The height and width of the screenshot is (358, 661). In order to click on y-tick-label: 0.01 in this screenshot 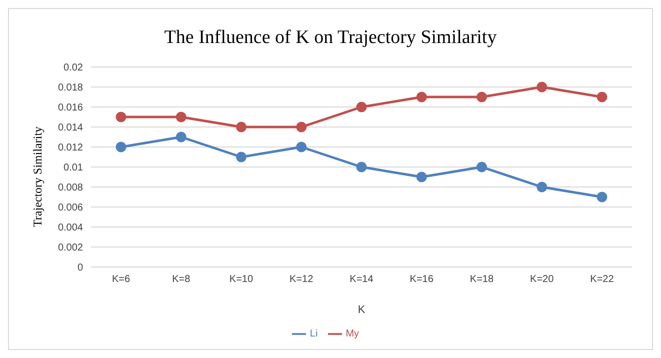, I will do `click(74, 168)`.